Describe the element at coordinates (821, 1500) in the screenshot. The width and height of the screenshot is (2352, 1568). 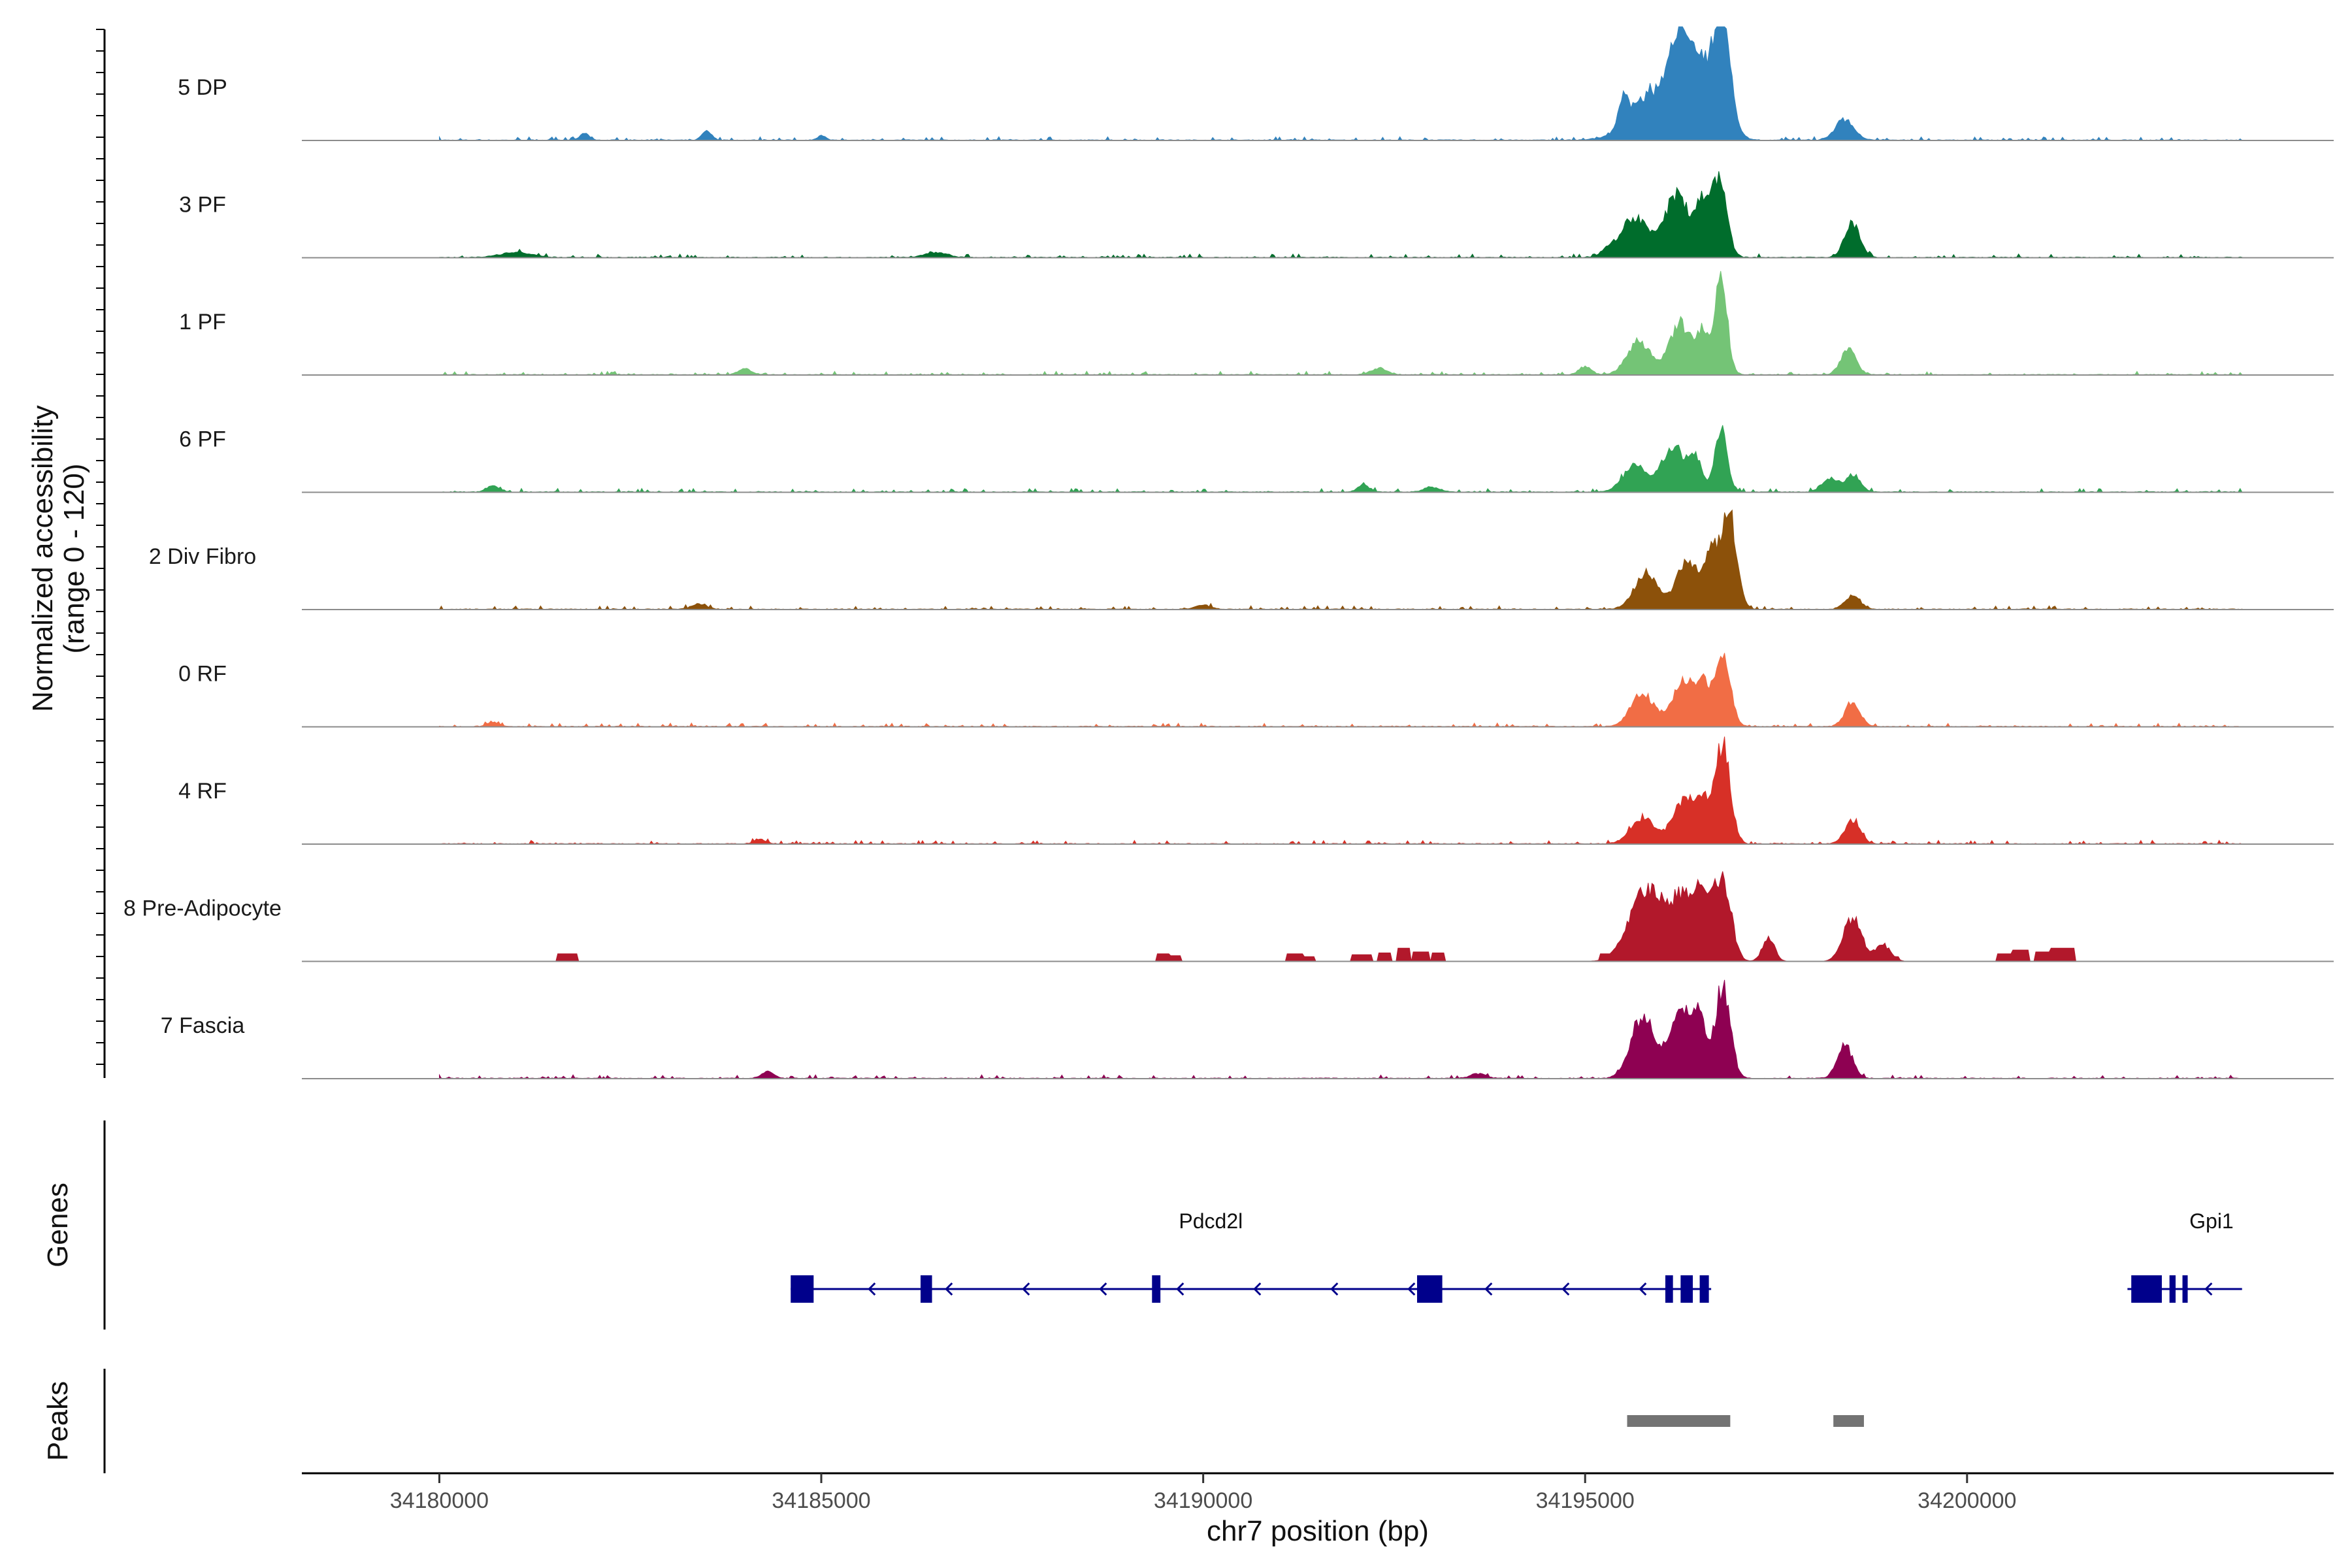
I see `x-axis-tick-label: 34185000` at that location.